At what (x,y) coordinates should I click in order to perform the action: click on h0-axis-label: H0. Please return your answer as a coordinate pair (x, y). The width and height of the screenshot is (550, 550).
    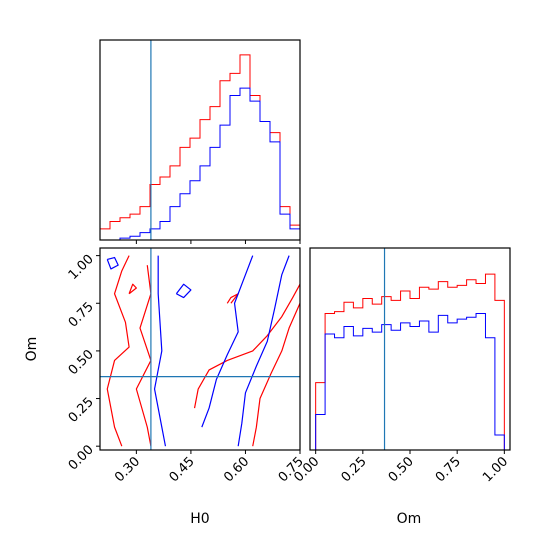
    Looking at the image, I should click on (199, 519).